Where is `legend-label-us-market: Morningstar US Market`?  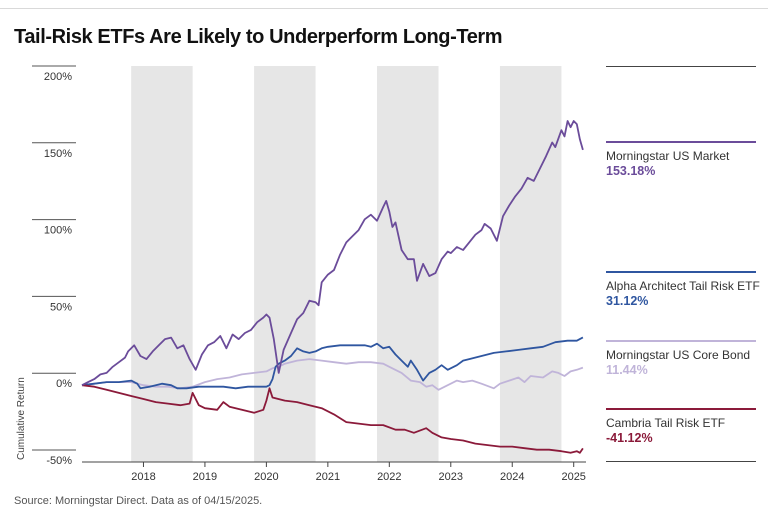
legend-label-us-market: Morningstar US Market is located at coordinates (668, 156).